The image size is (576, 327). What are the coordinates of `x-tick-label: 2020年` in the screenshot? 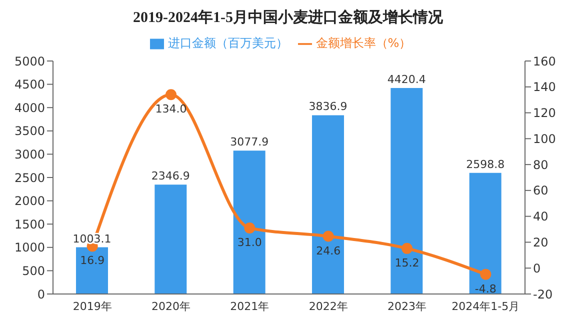 It's located at (171, 306).